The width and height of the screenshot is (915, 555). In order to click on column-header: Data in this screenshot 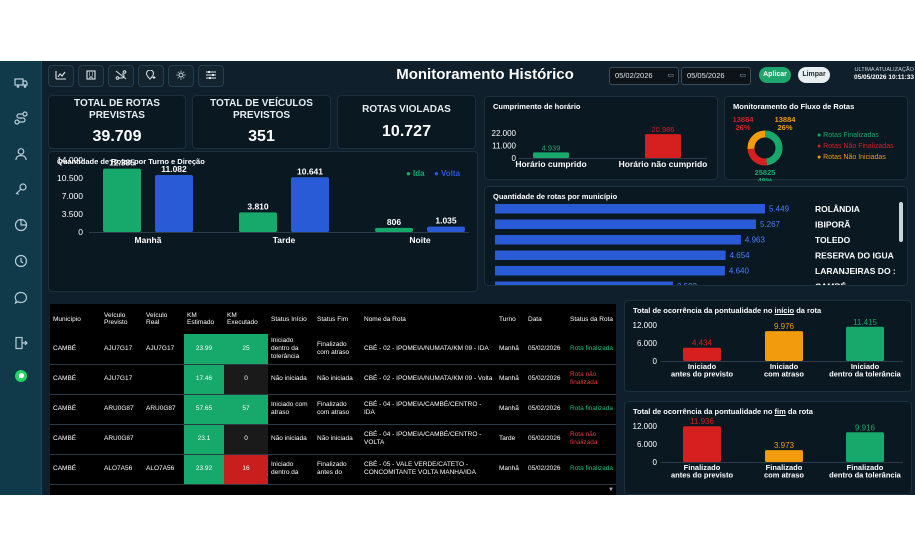, I will do `click(546, 319)`.